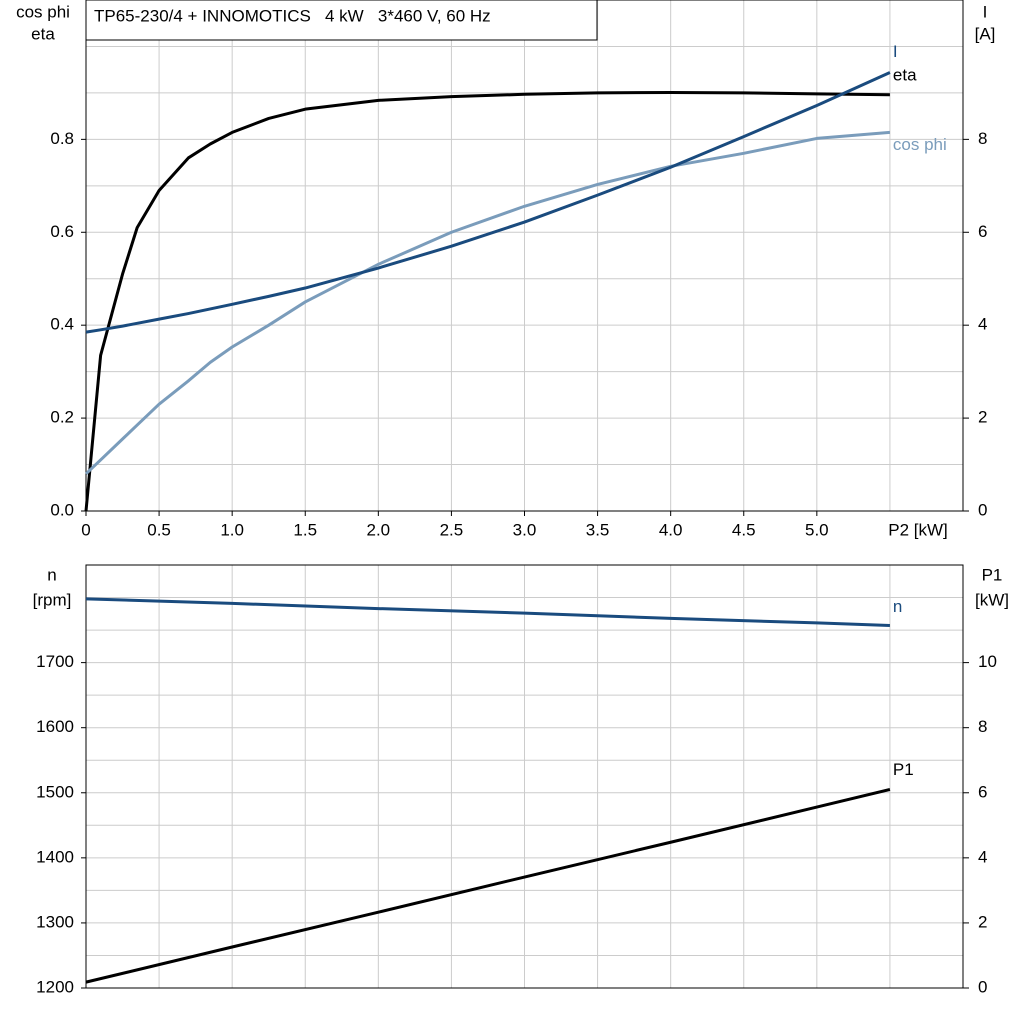  What do you see at coordinates (43, 11) in the screenshot?
I see `y-axis-label: cos phi` at bounding box center [43, 11].